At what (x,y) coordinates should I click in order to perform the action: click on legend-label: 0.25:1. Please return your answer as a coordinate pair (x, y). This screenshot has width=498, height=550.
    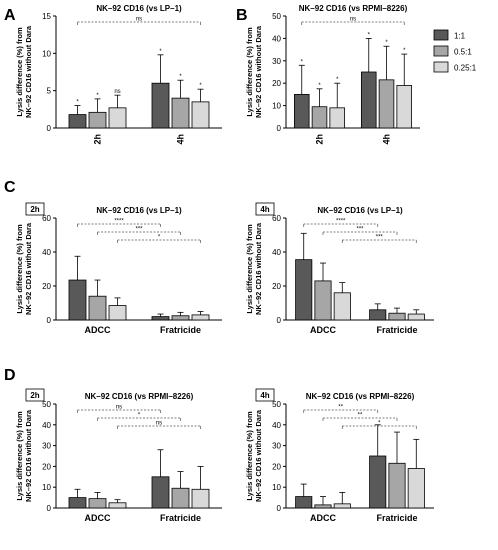
    Looking at the image, I should click on (465, 68).